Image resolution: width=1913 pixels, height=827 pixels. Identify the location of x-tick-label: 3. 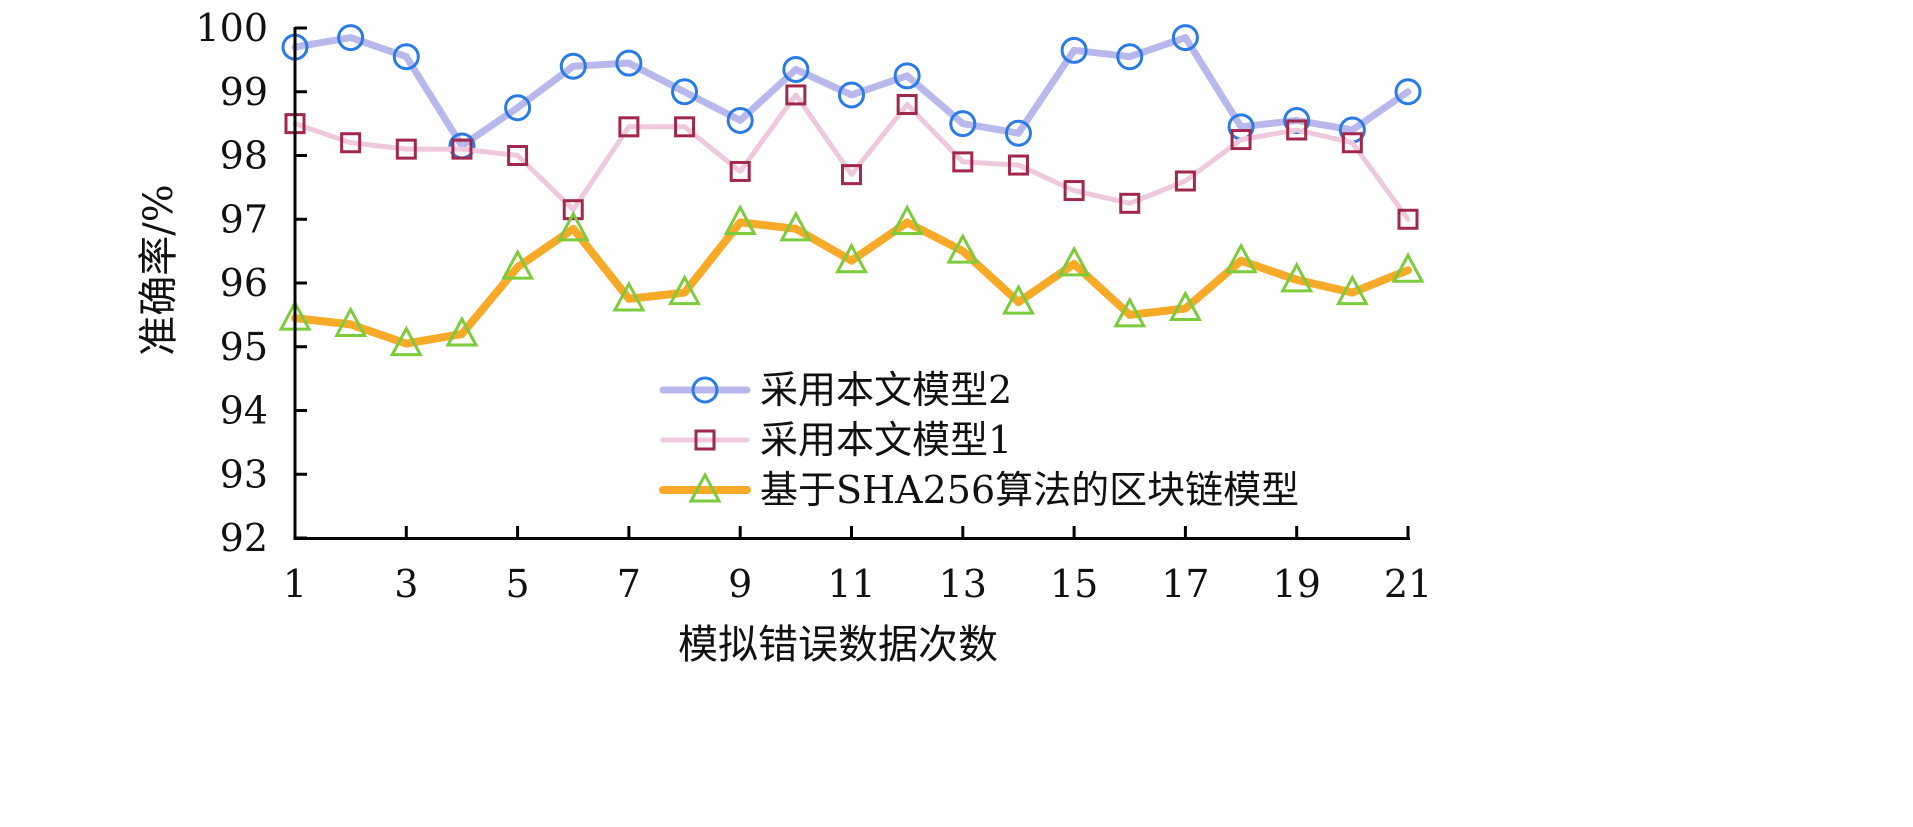
(406, 584).